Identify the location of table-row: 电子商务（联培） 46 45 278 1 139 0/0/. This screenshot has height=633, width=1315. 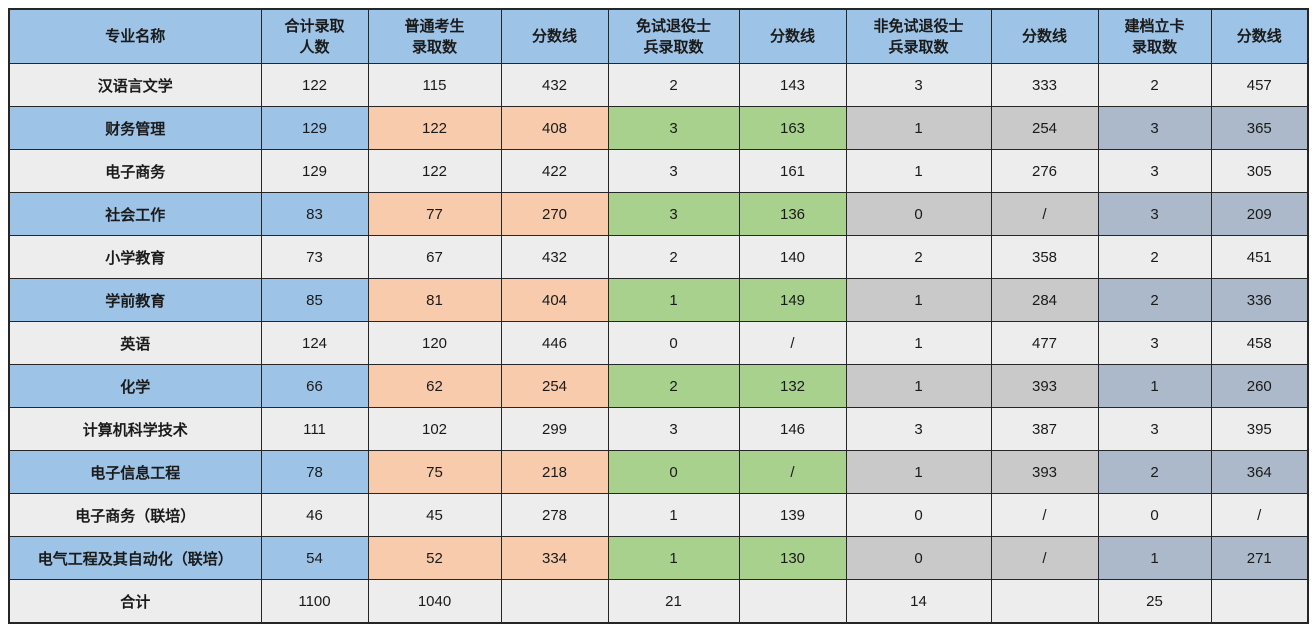
(658, 515).